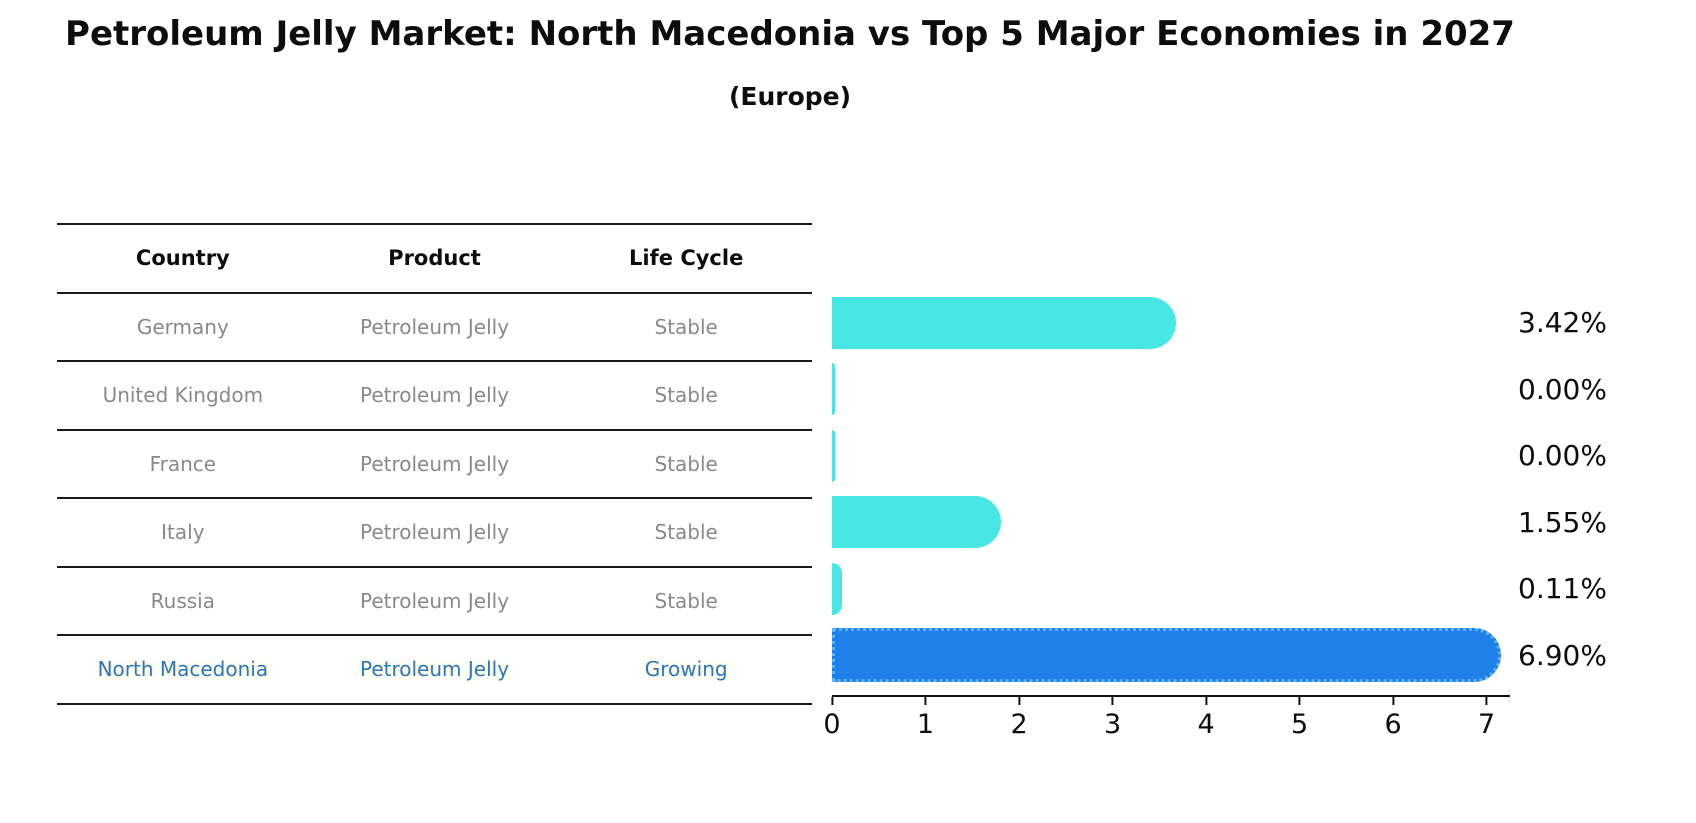 The image size is (1696, 823). What do you see at coordinates (1219, 522) in the screenshot?
I see `bar-row: 1.55%` at bounding box center [1219, 522].